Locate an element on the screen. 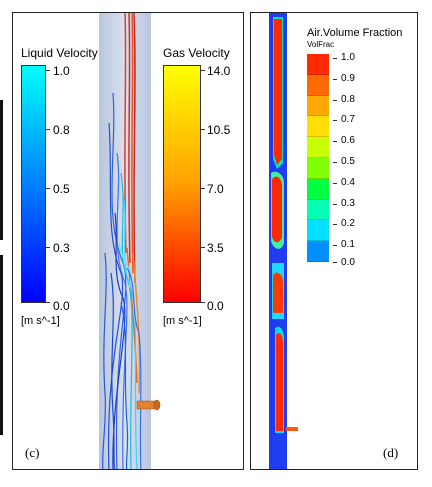 This screenshot has width=432, height=487. left-edge-line is located at coordinates (1, 170).